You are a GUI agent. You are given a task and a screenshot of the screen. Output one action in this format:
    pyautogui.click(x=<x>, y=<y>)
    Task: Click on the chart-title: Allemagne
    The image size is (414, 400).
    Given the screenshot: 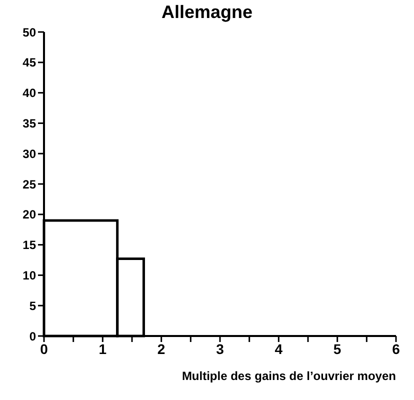 What is the action you would take?
    pyautogui.click(x=207, y=13)
    